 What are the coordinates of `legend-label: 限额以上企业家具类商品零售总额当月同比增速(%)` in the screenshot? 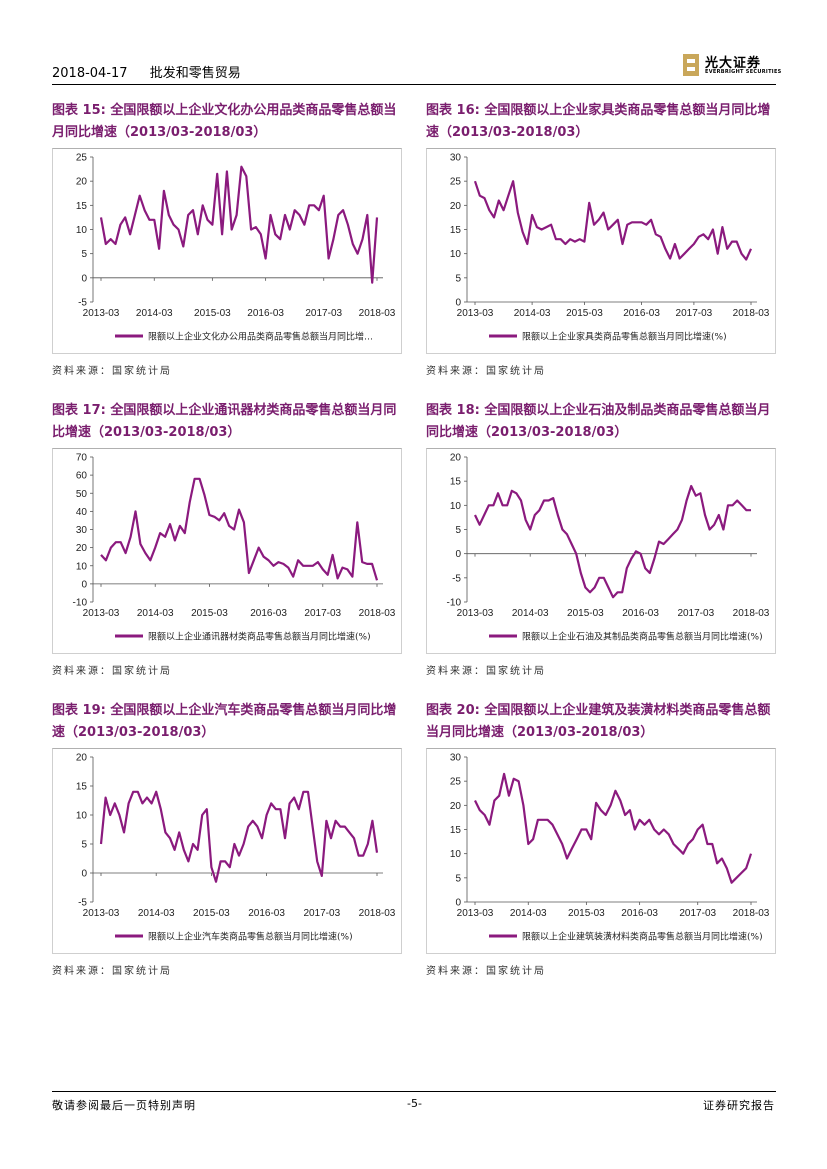 It's located at (624, 337).